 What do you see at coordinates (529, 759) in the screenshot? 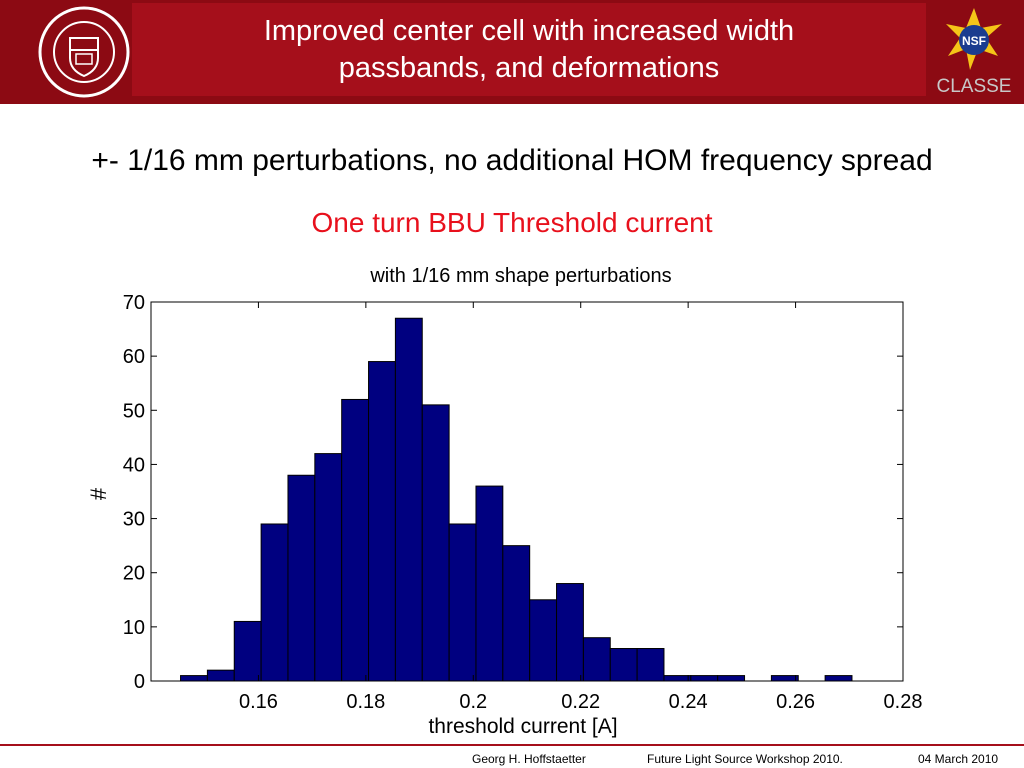
I see `footer-author: Georg H. Hoffstaetter` at bounding box center [529, 759].